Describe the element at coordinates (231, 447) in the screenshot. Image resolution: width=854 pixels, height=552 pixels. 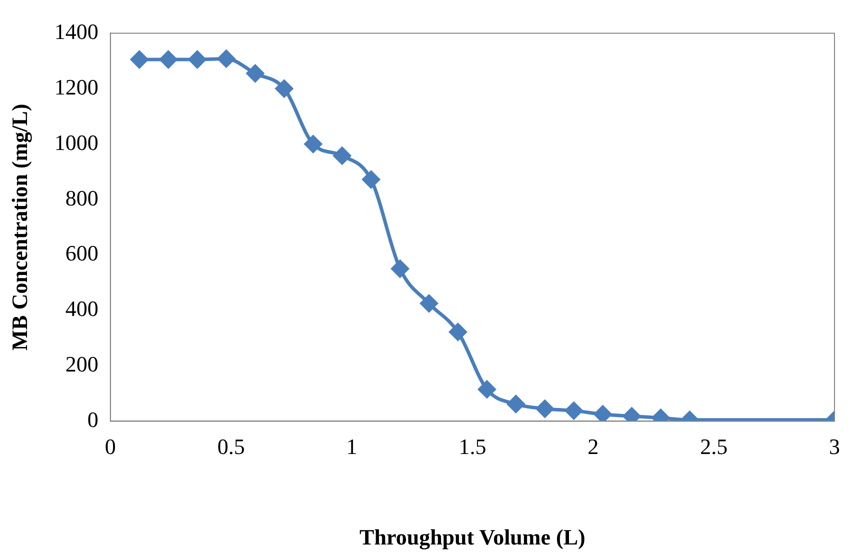
I see `x-tick-label: 0.5` at that location.